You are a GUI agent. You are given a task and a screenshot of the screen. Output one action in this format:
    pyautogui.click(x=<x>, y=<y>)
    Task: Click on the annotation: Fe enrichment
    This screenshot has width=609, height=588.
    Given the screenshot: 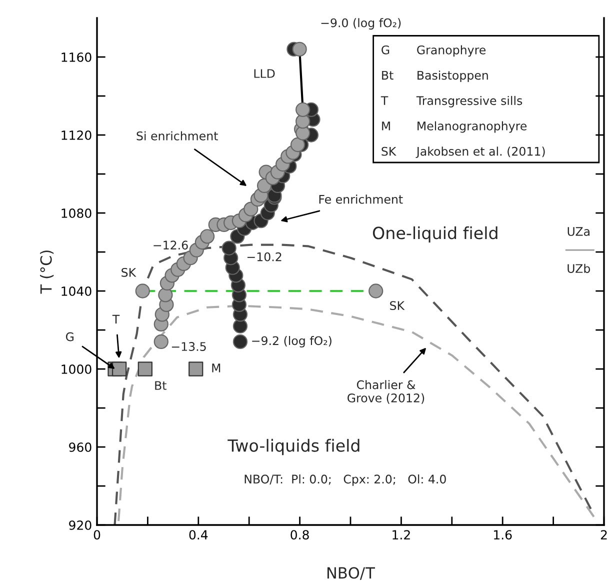 What is the action you would take?
    pyautogui.click(x=361, y=199)
    